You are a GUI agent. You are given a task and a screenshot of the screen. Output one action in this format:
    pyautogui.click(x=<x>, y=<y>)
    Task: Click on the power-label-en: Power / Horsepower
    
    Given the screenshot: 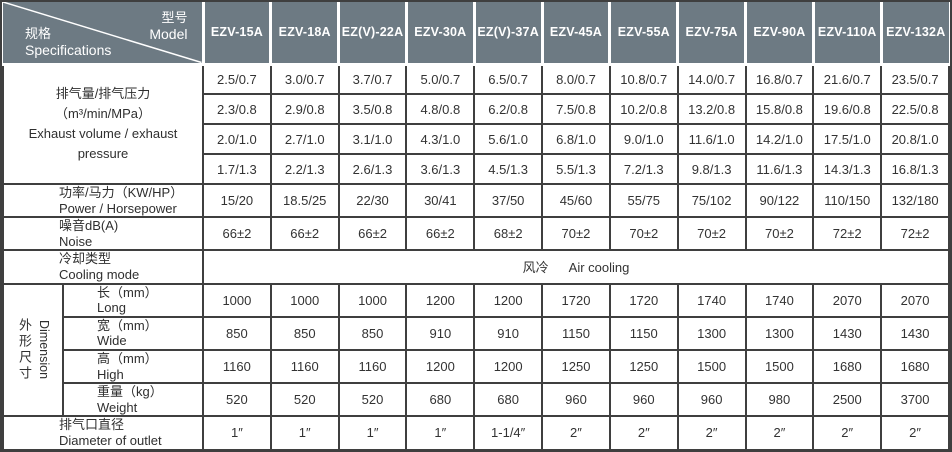 What is the action you would take?
    pyautogui.click(x=118, y=208)
    